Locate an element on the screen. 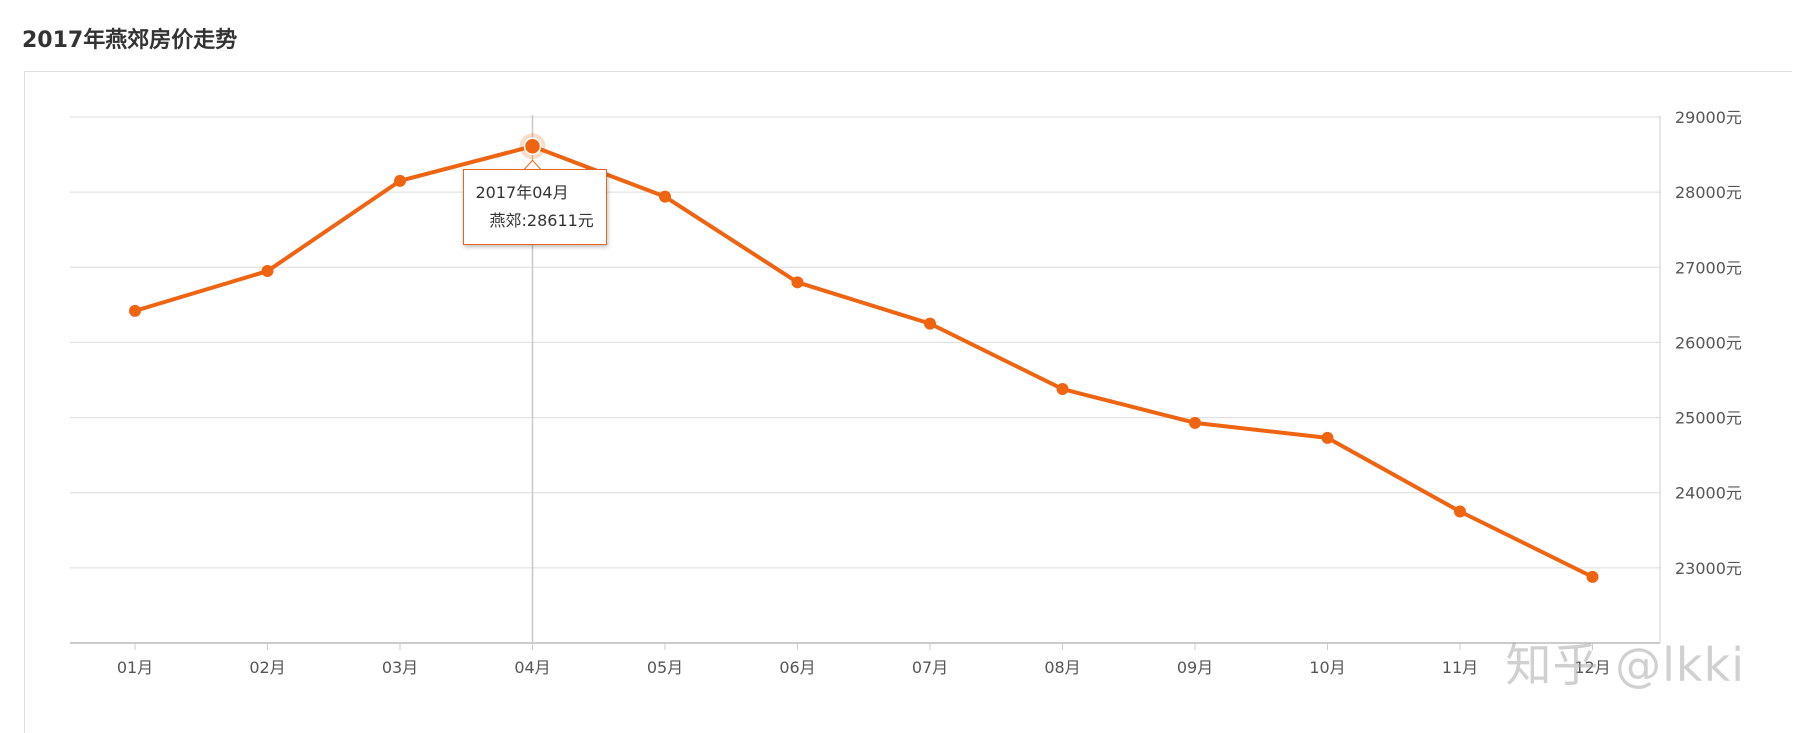 The width and height of the screenshot is (1793, 733). x-tick-label: 02月 is located at coordinates (267, 667).